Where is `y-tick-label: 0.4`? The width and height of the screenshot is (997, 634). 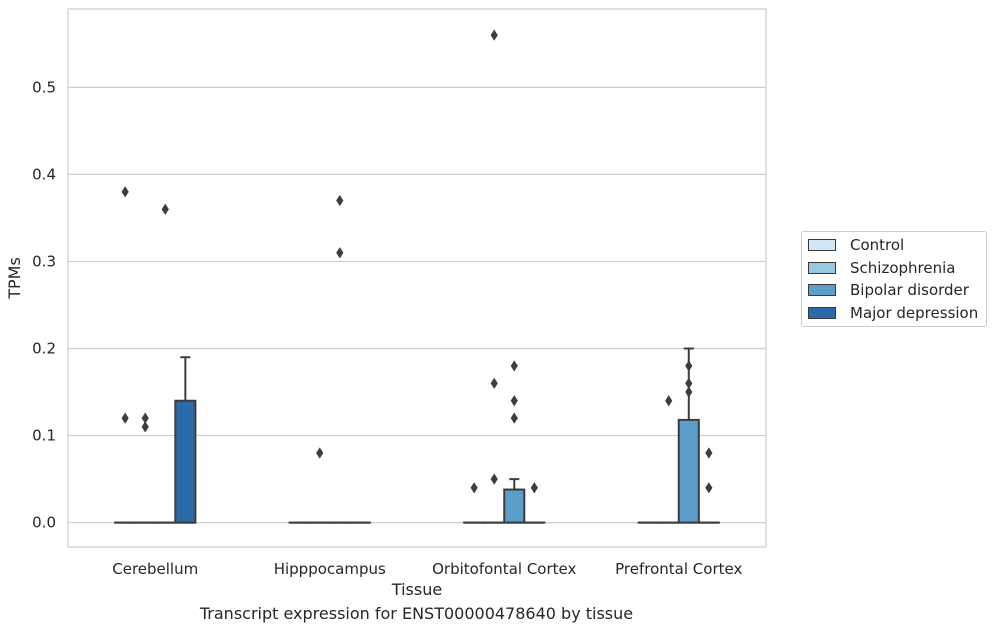
y-tick-label: 0.4 is located at coordinates (44, 174).